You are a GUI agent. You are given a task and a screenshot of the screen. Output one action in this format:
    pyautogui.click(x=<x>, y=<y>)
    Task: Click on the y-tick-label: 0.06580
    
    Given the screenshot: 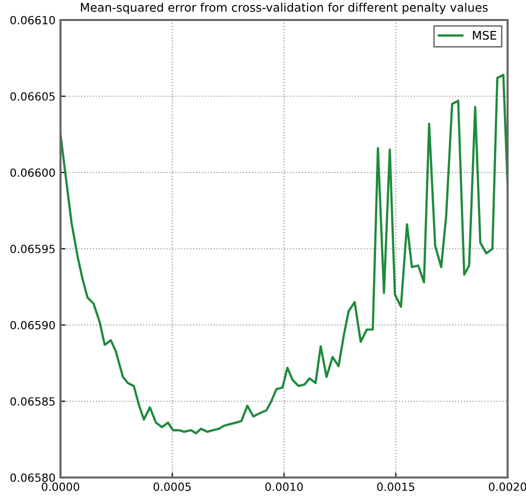 What is the action you would take?
    pyautogui.click(x=32, y=477)
    